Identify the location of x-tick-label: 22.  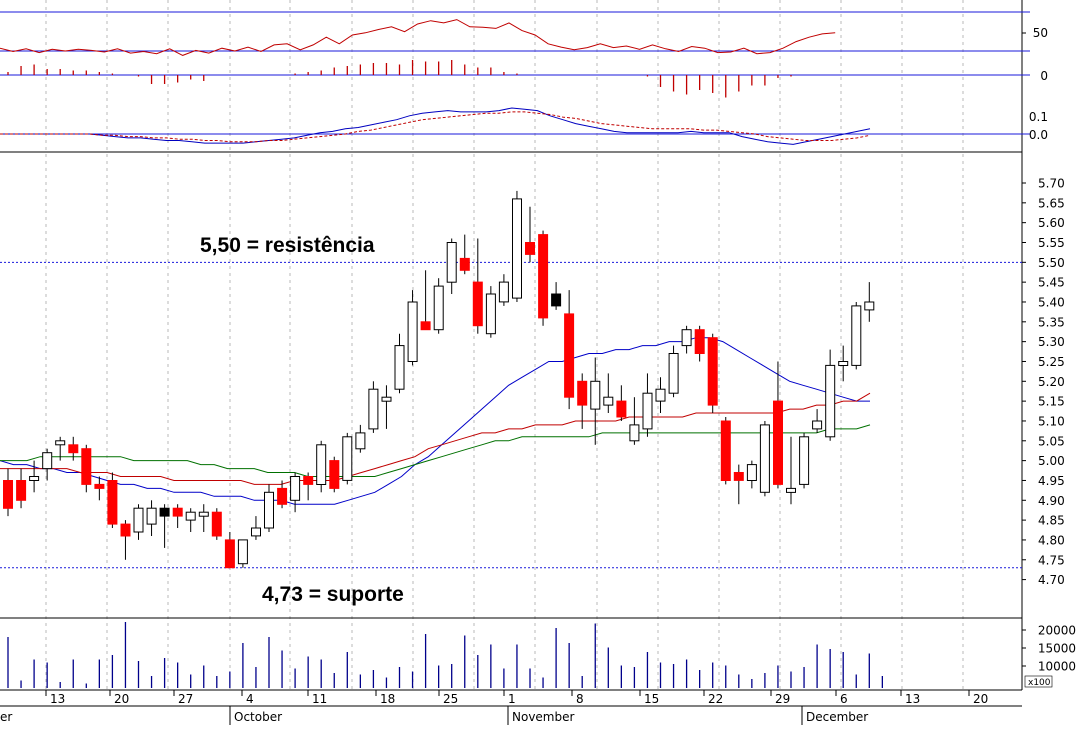
(715, 699).